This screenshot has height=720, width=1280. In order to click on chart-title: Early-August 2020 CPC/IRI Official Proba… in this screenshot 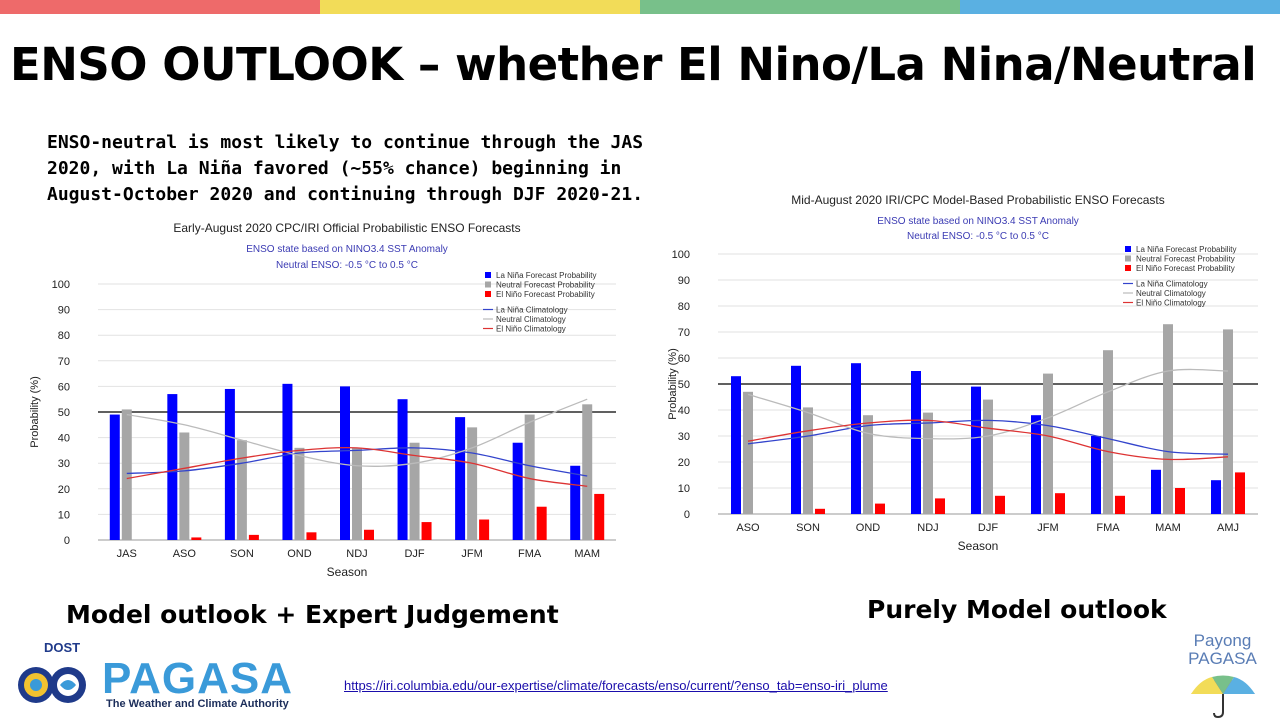, I will do `click(346, 228)`.